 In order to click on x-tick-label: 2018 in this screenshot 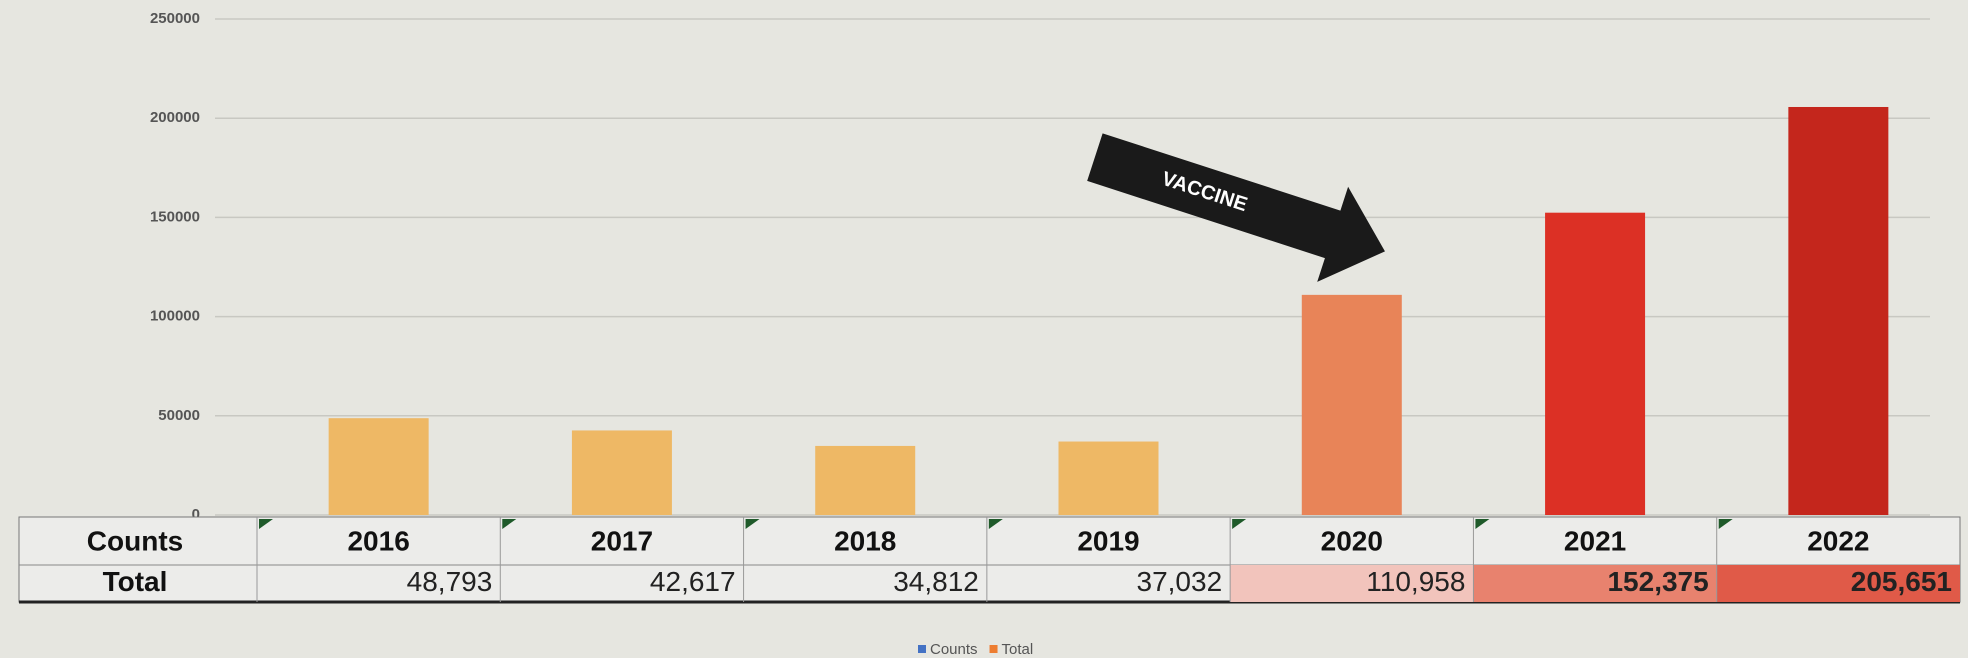, I will do `click(865, 540)`.